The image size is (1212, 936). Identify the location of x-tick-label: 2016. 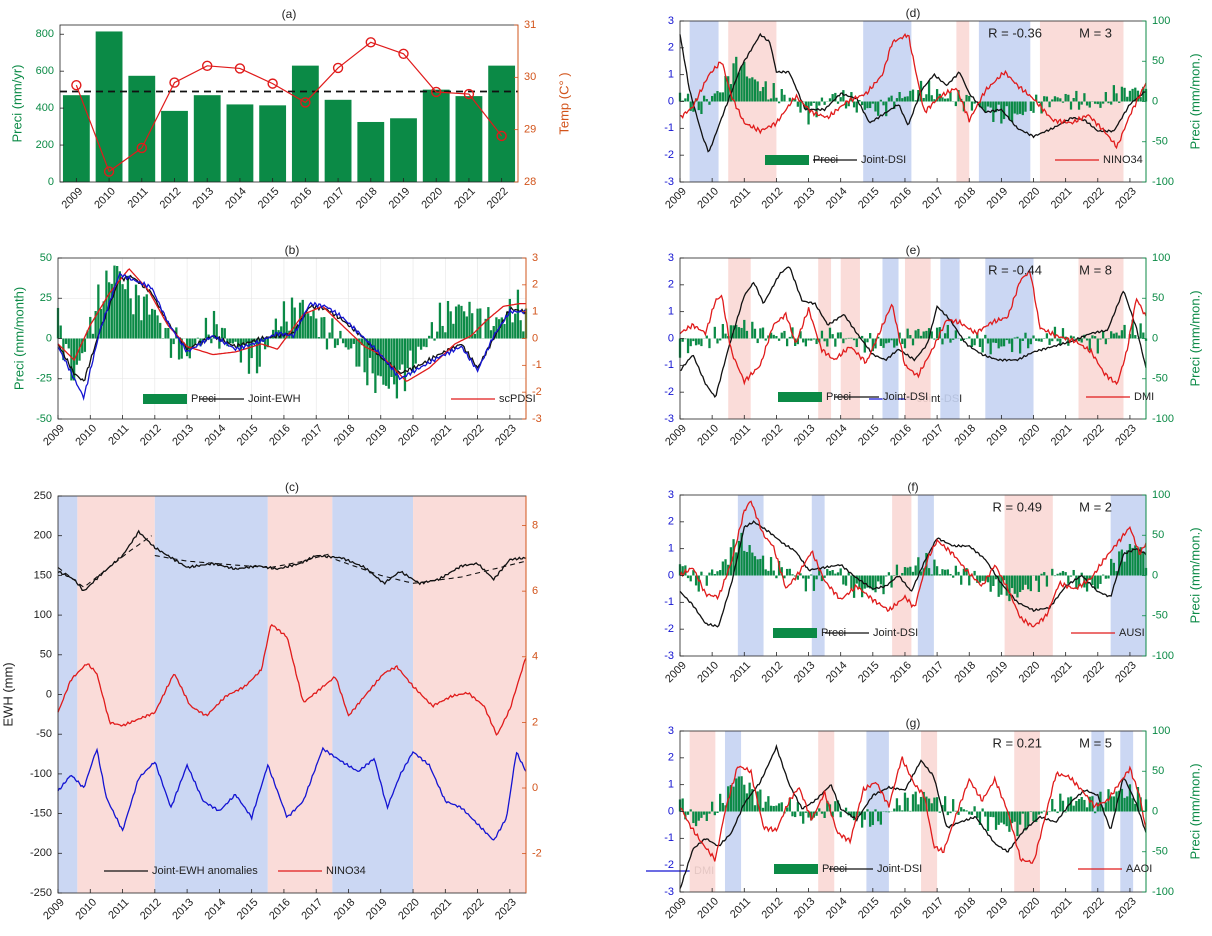
(280, 435).